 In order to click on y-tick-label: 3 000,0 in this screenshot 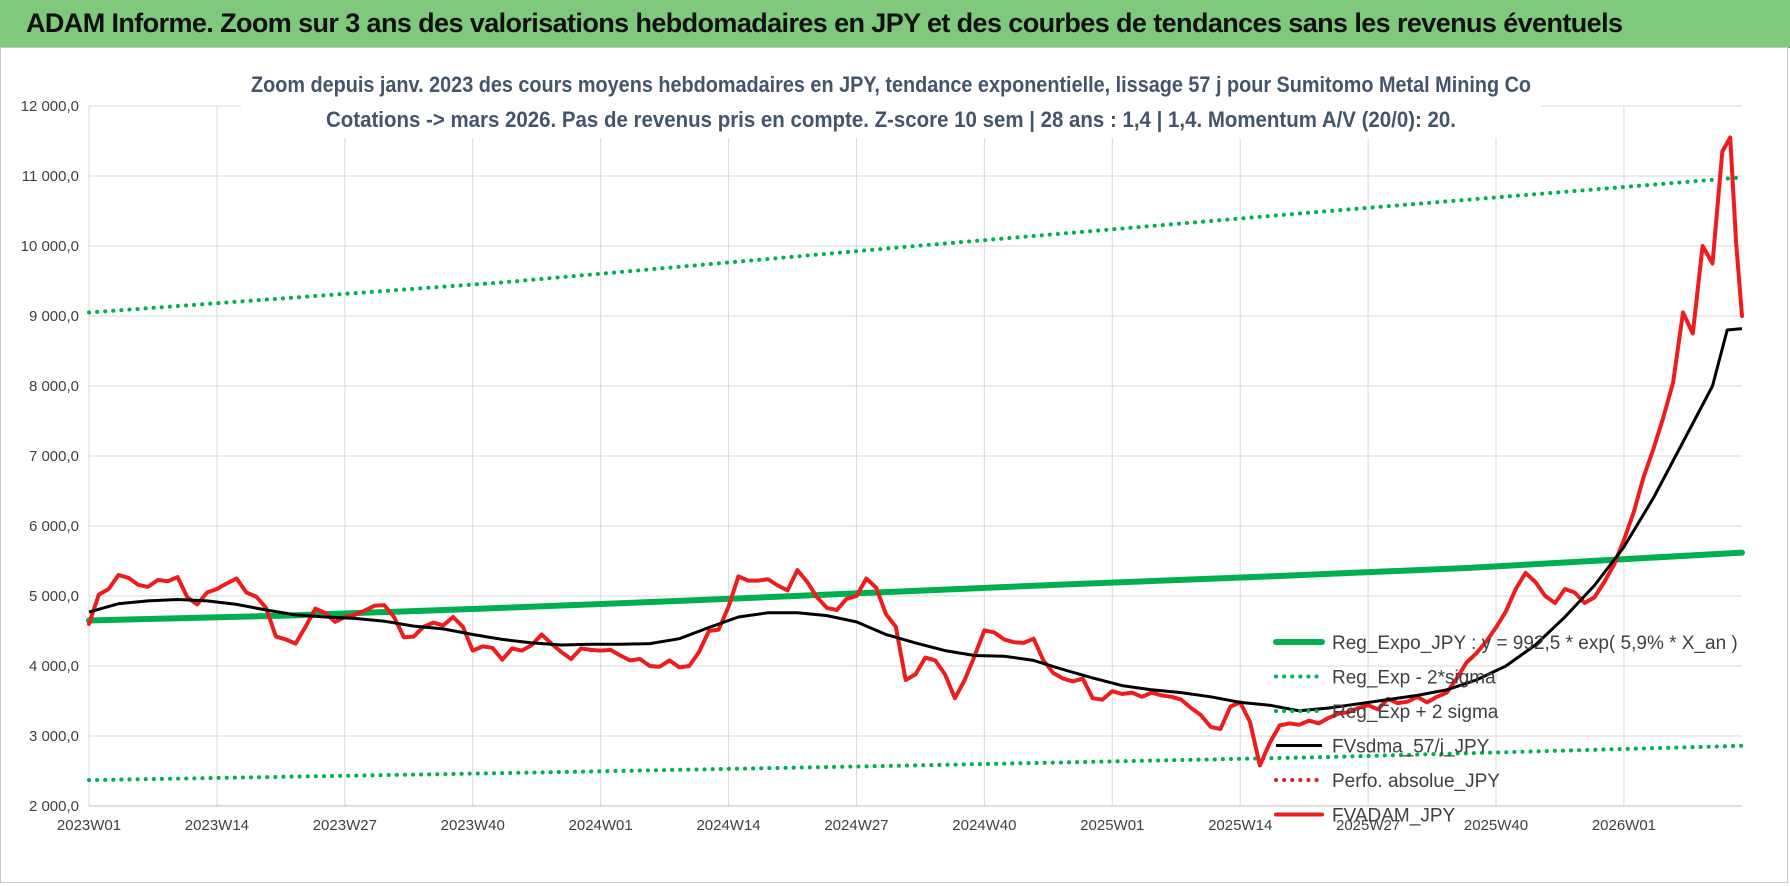, I will do `click(54, 736)`.